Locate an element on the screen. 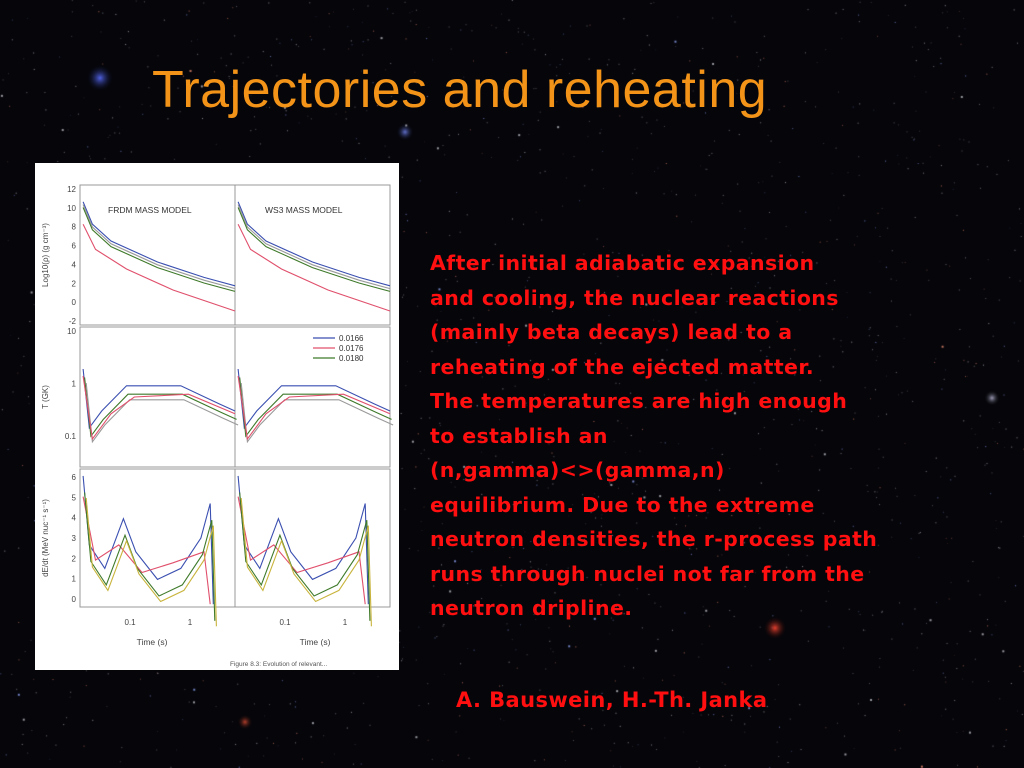  panel-title: WS3 MASS MODEL is located at coordinates (304, 210).